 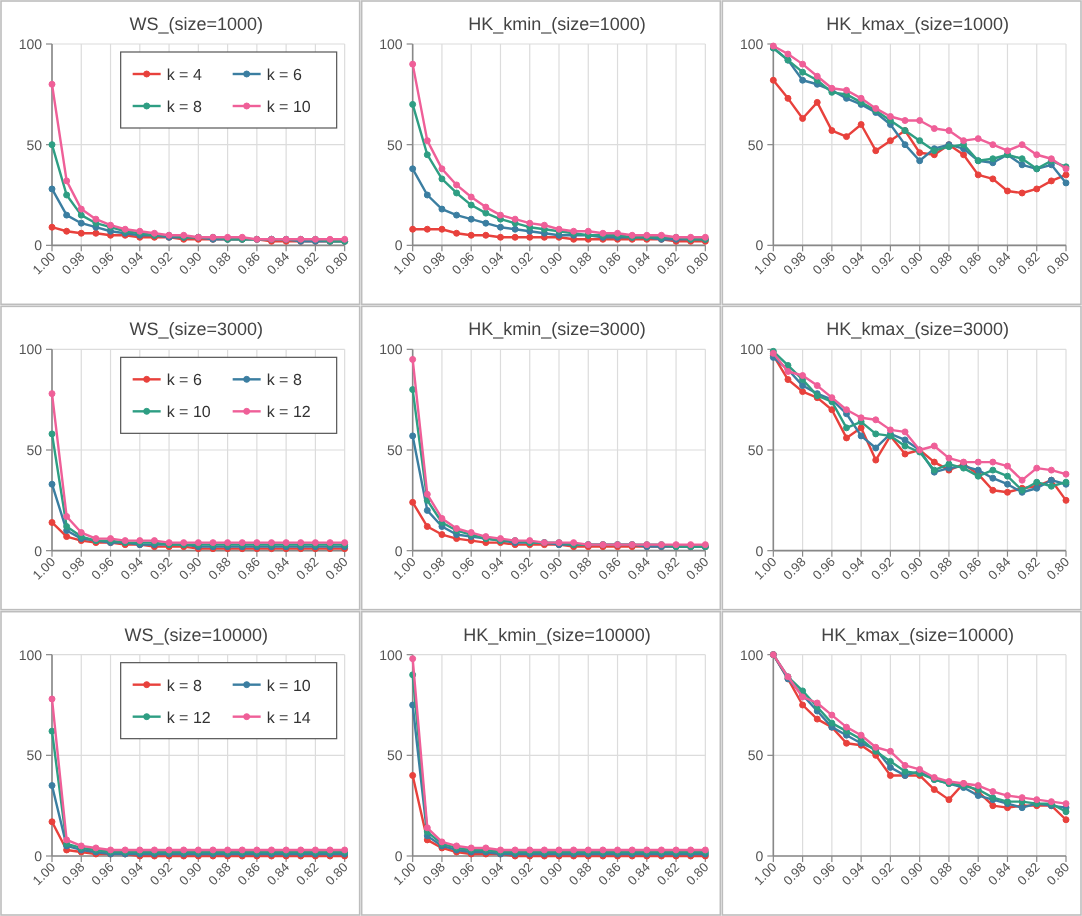 I want to click on chart-title: HK_kmin_(size=1000), so click(x=557, y=24).